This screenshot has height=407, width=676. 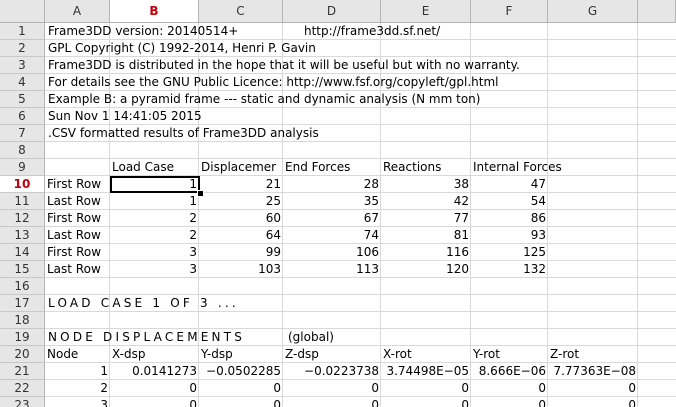 I want to click on row-header: 22, so click(x=22, y=388).